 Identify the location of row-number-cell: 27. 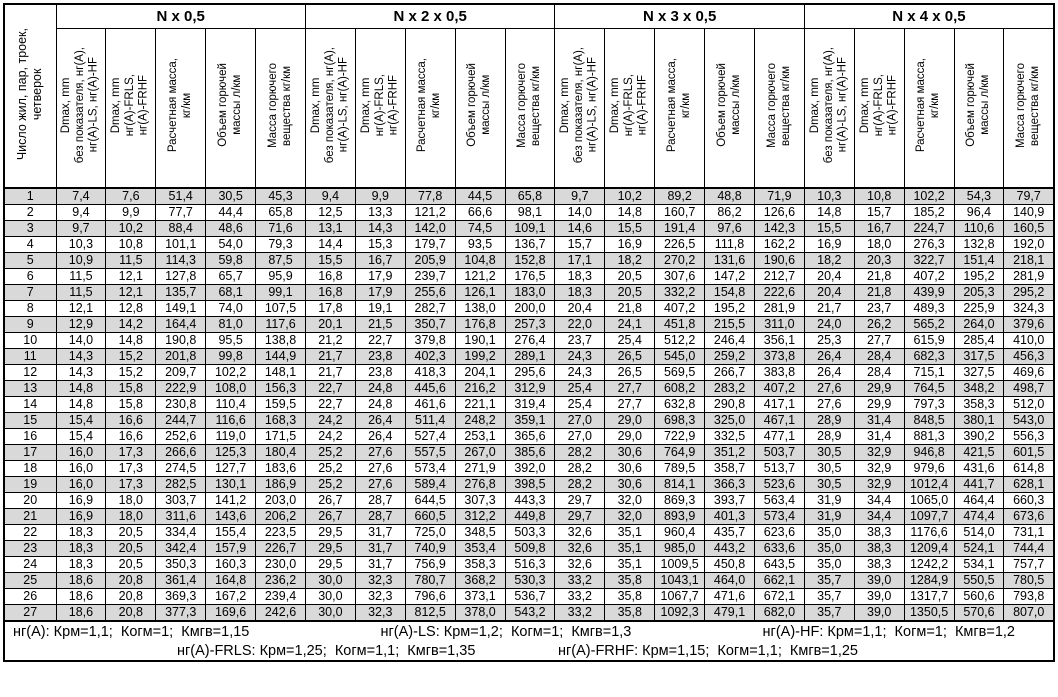
(30, 613).